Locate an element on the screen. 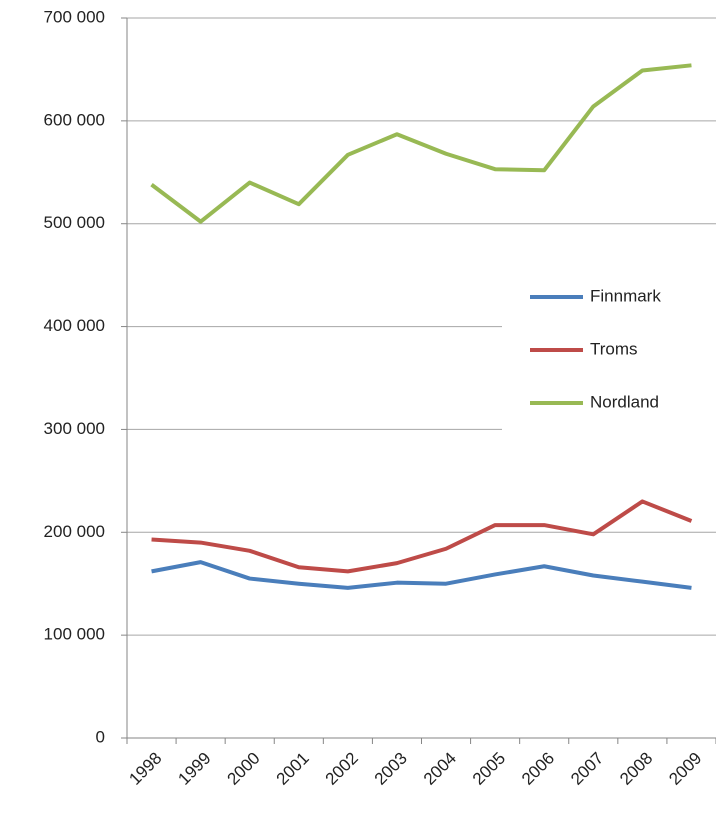  x-tick-label: 2004 is located at coordinates (440, 769).